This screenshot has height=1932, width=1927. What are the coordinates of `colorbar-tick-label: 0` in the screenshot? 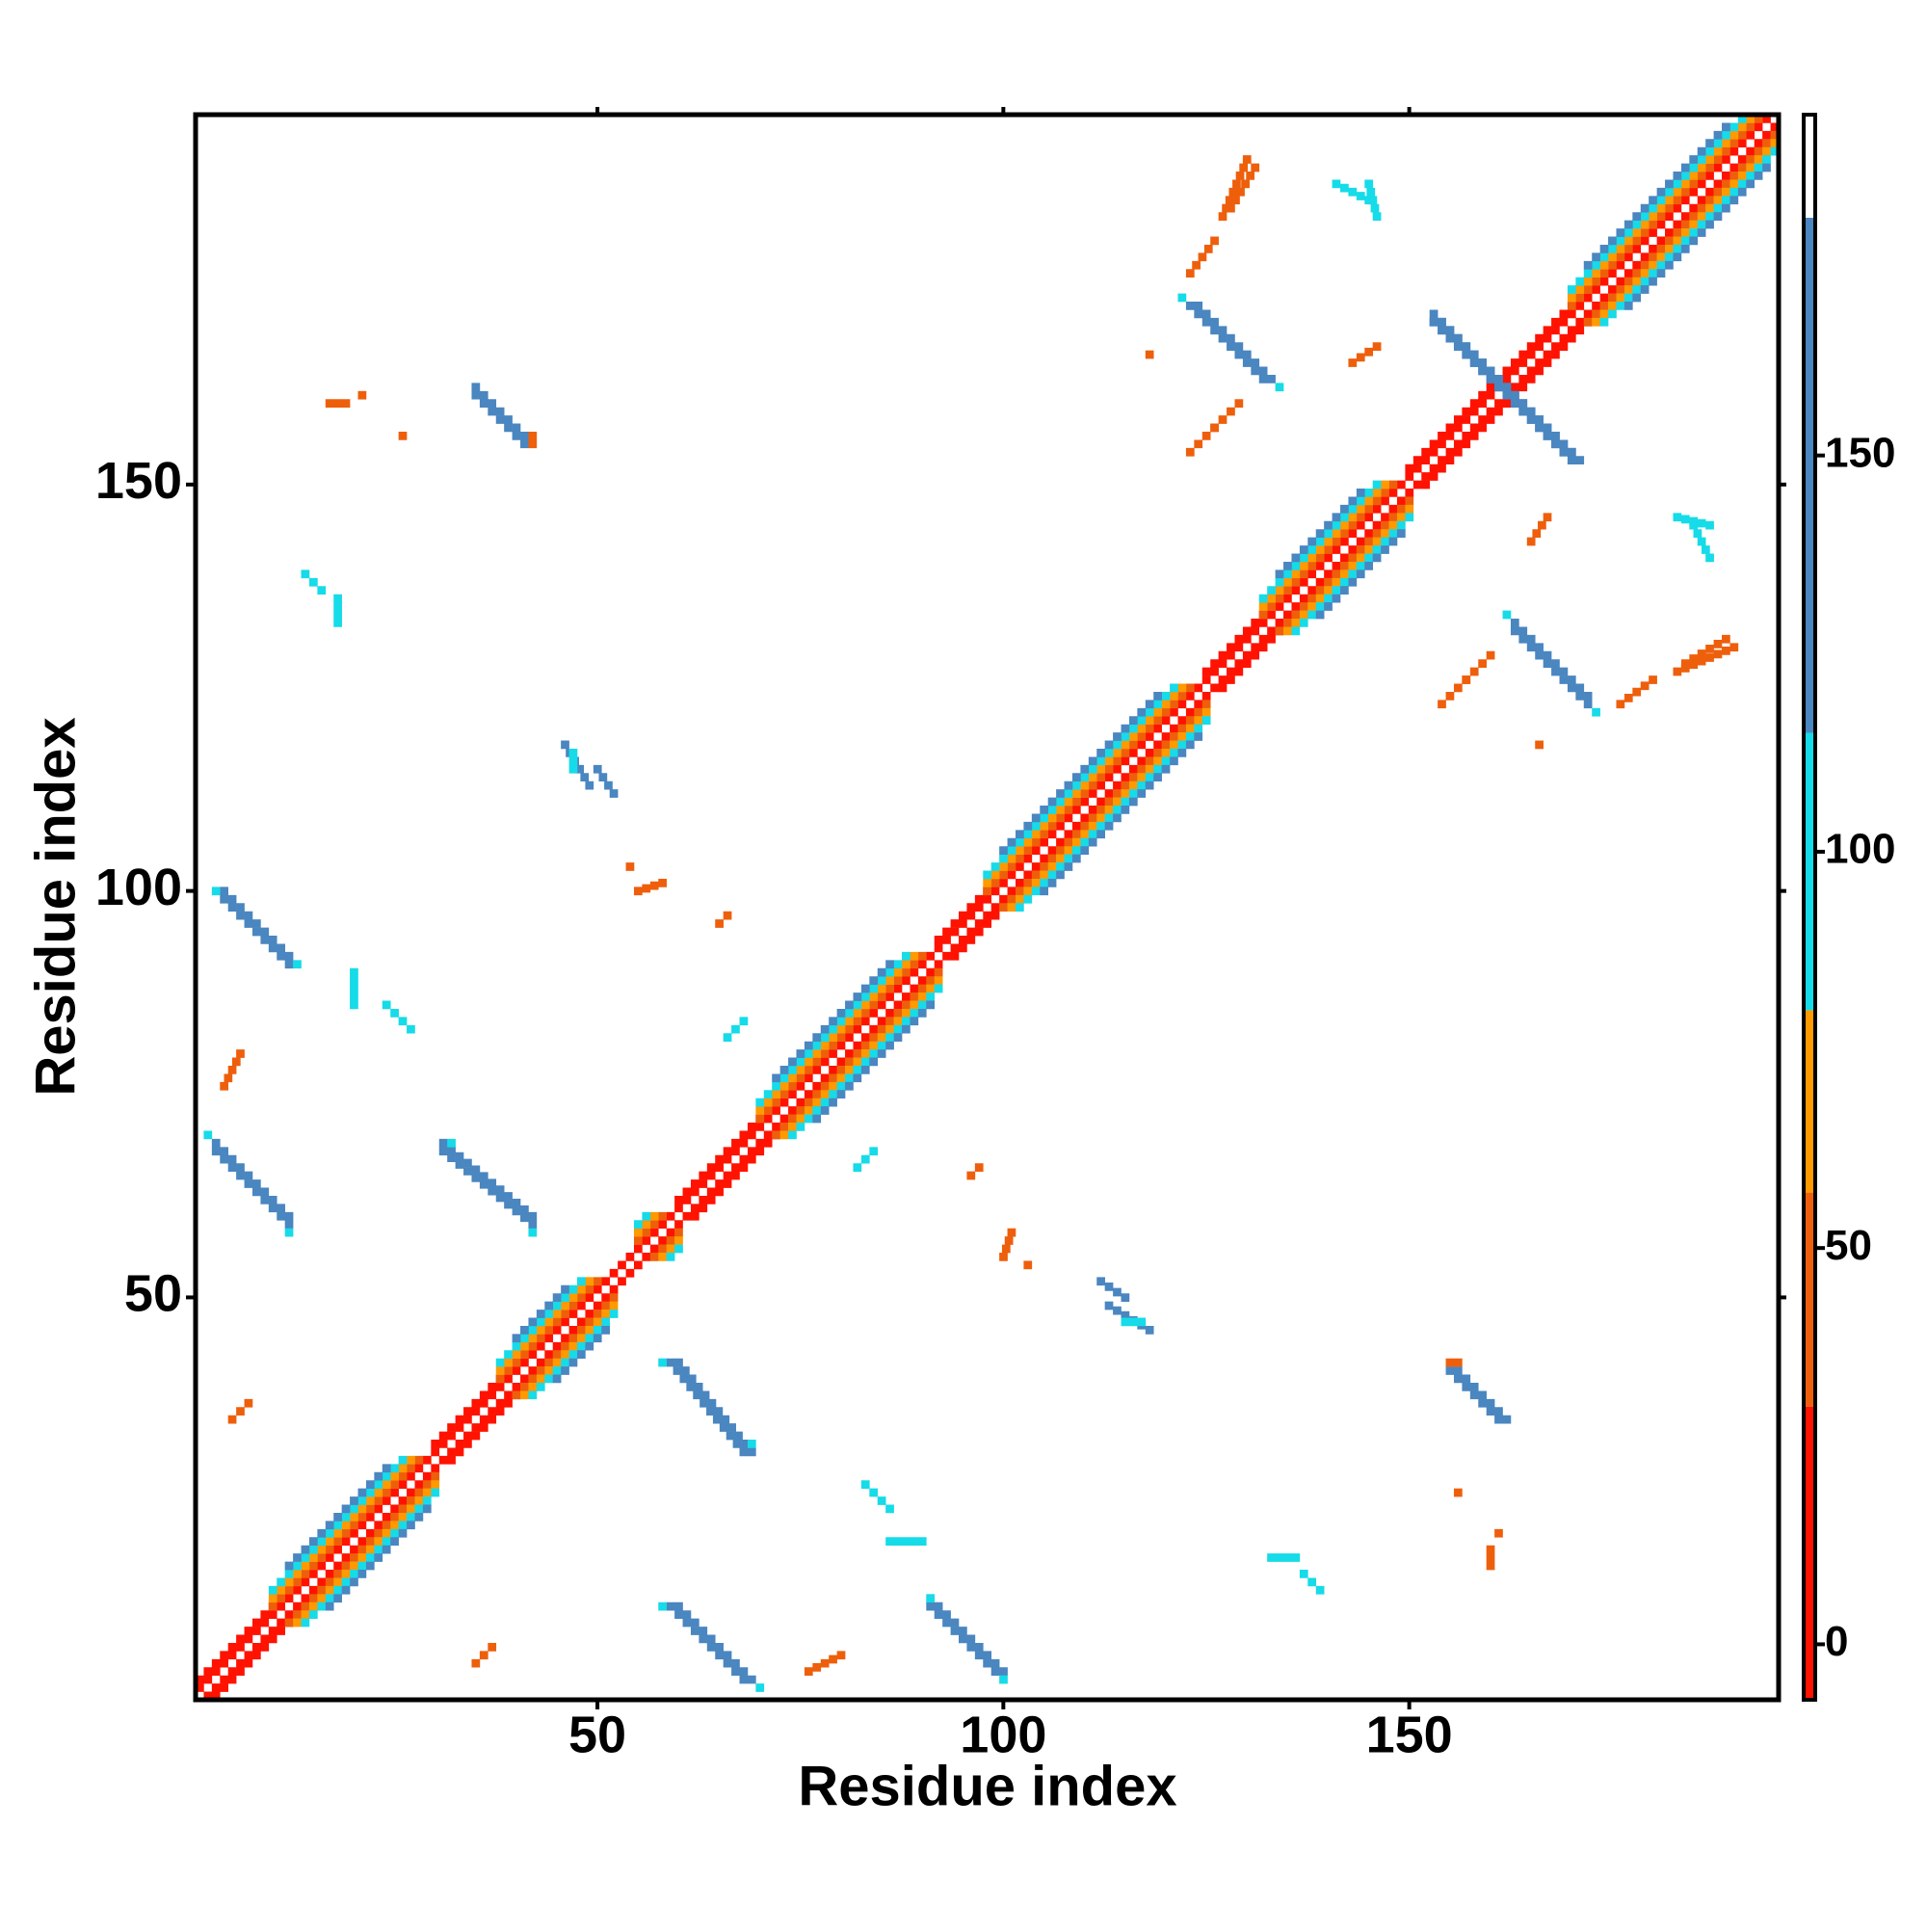 It's located at (1836, 1641).